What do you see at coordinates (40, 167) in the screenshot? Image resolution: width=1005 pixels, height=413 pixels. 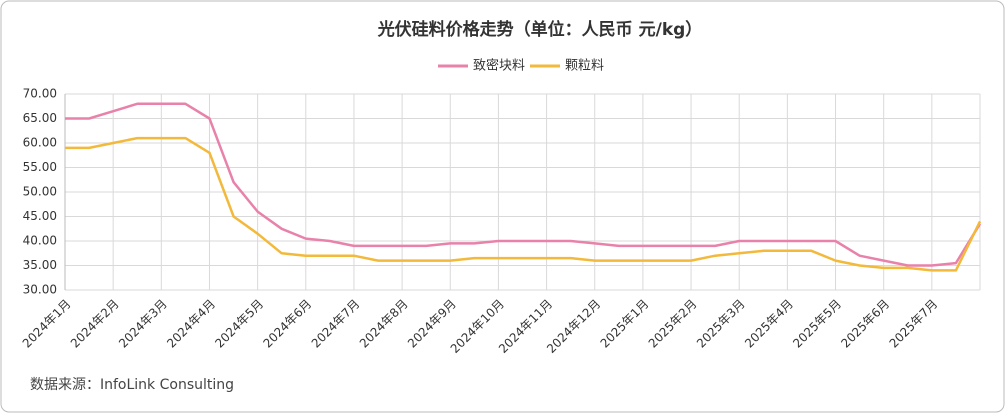 I see `y-tick-label: 55.00` at bounding box center [40, 167].